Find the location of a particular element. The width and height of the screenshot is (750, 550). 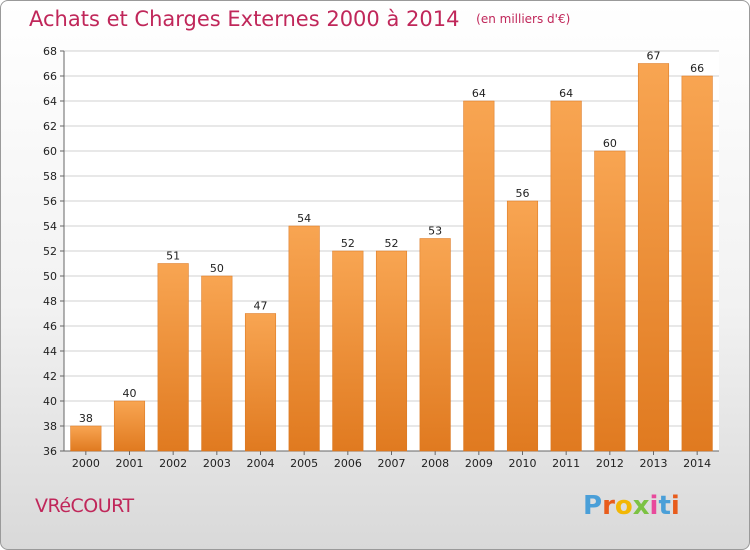

data-label-2000: 38 is located at coordinates (86, 418).